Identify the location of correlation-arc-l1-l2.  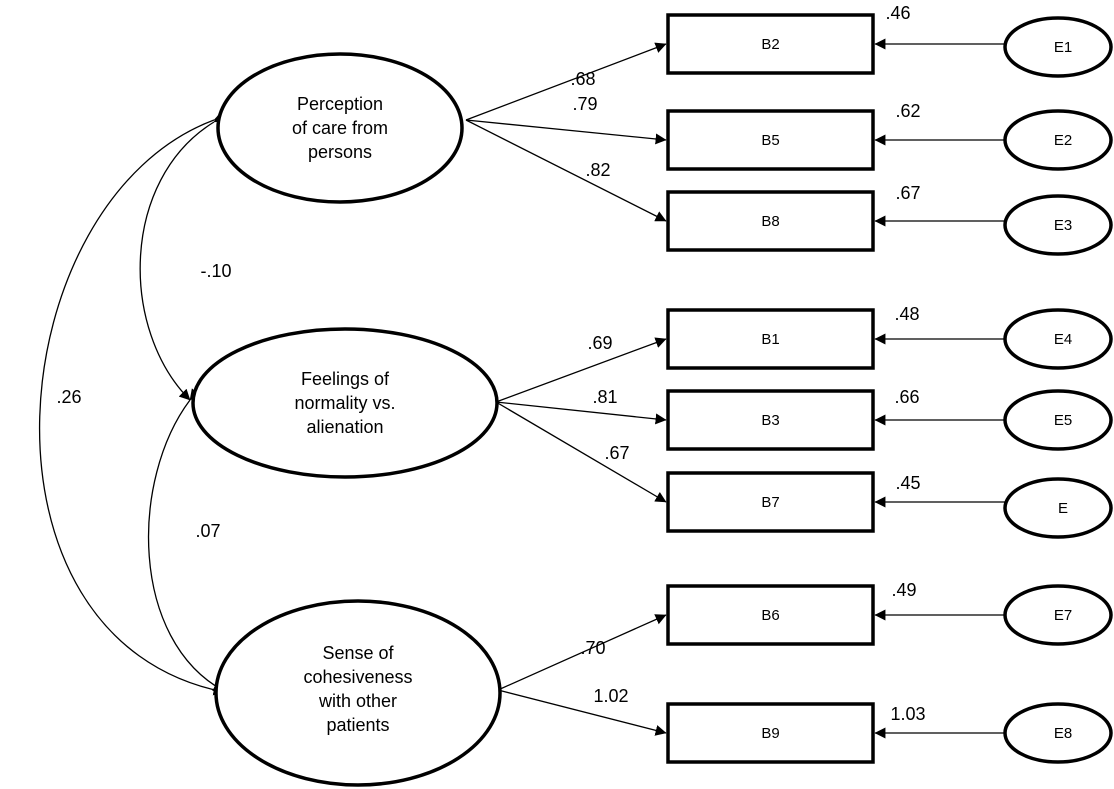
(182, 256).